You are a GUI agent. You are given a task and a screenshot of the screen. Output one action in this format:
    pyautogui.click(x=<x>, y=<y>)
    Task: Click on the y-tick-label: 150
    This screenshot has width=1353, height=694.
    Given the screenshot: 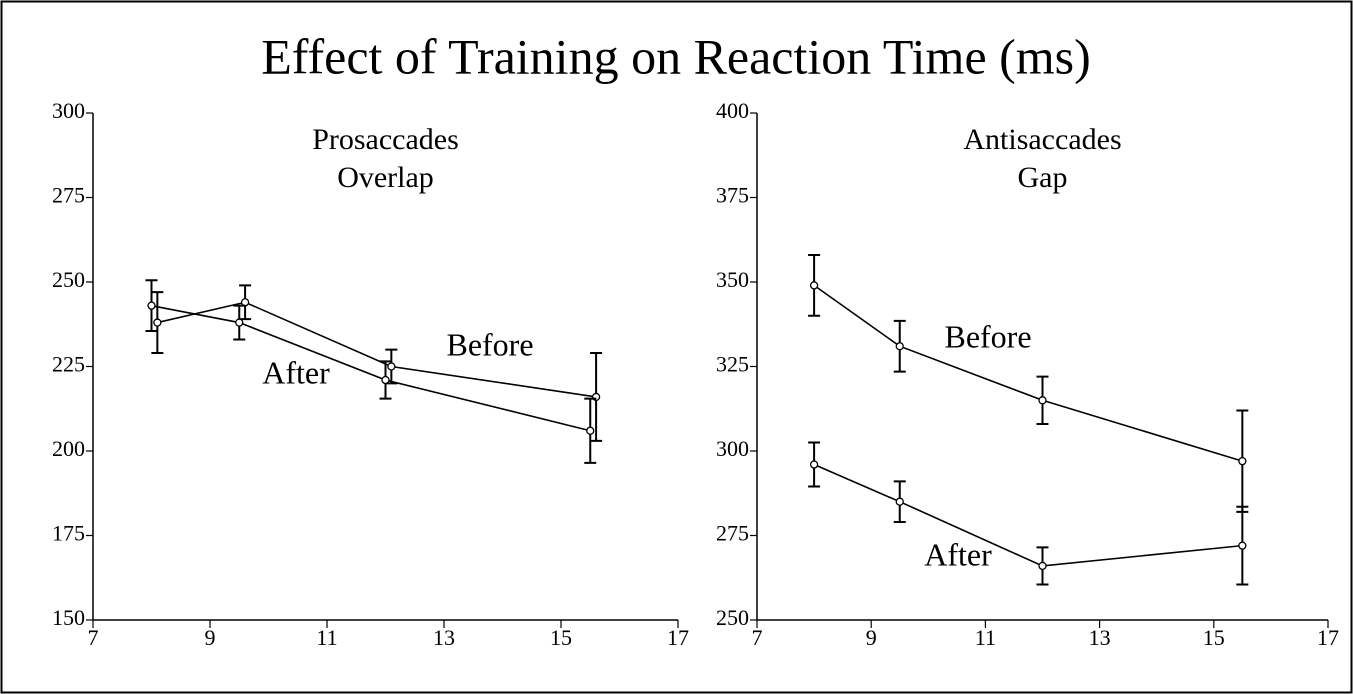 What is the action you would take?
    pyautogui.click(x=68, y=617)
    